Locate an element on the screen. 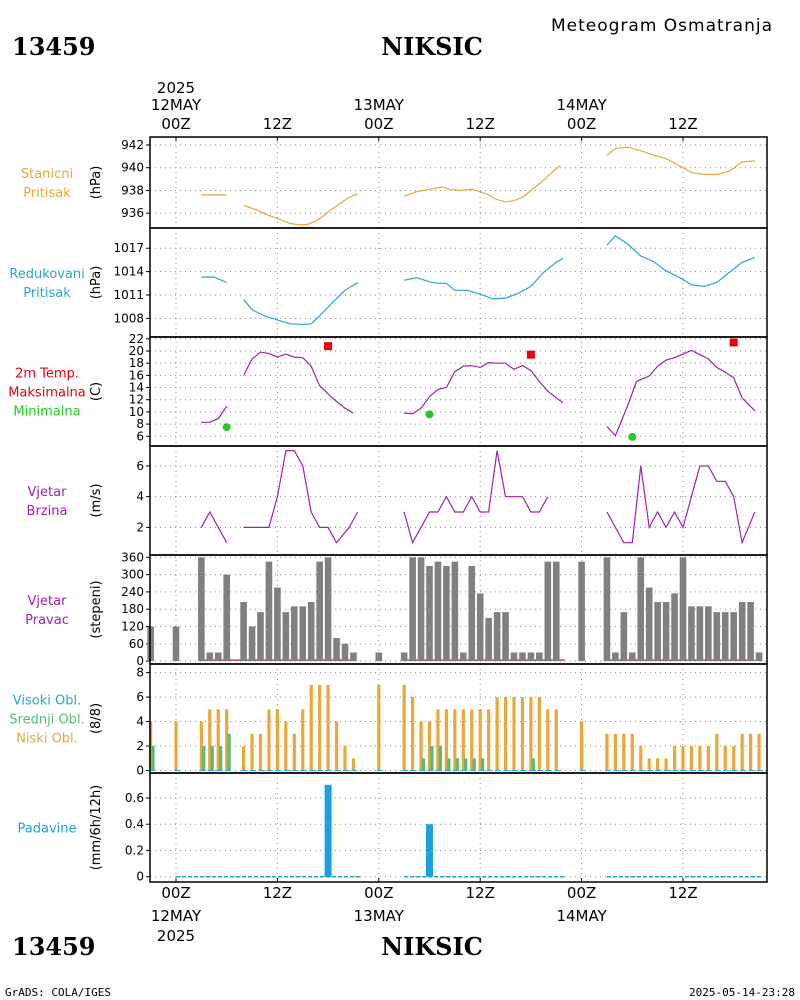 Image resolution: width=800 pixels, height=1000 pixels. y-tick-label: 6 is located at coordinates (140, 697).